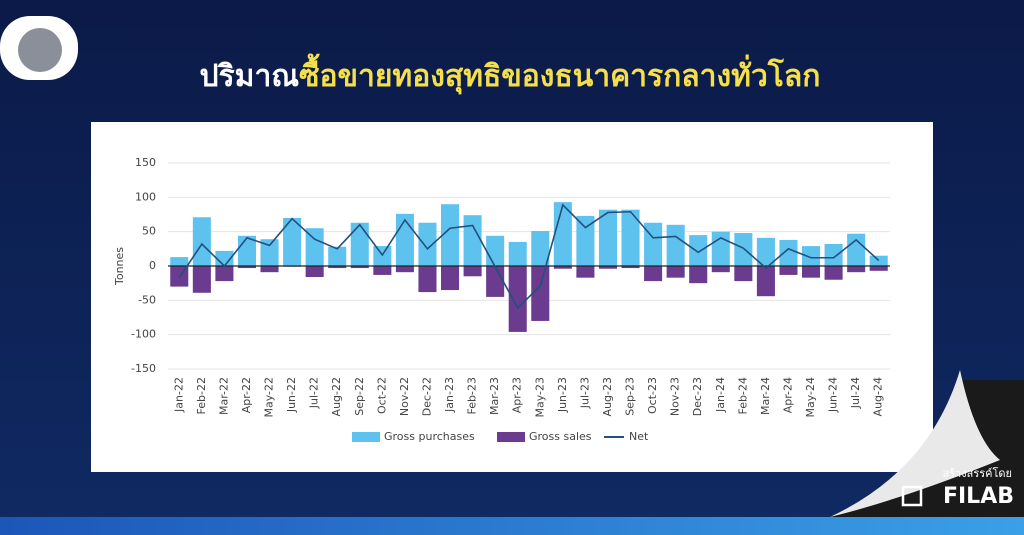 This screenshot has height=535, width=1024. What do you see at coordinates (152, 265) in the screenshot?
I see `y-tick-label: 0` at bounding box center [152, 265].